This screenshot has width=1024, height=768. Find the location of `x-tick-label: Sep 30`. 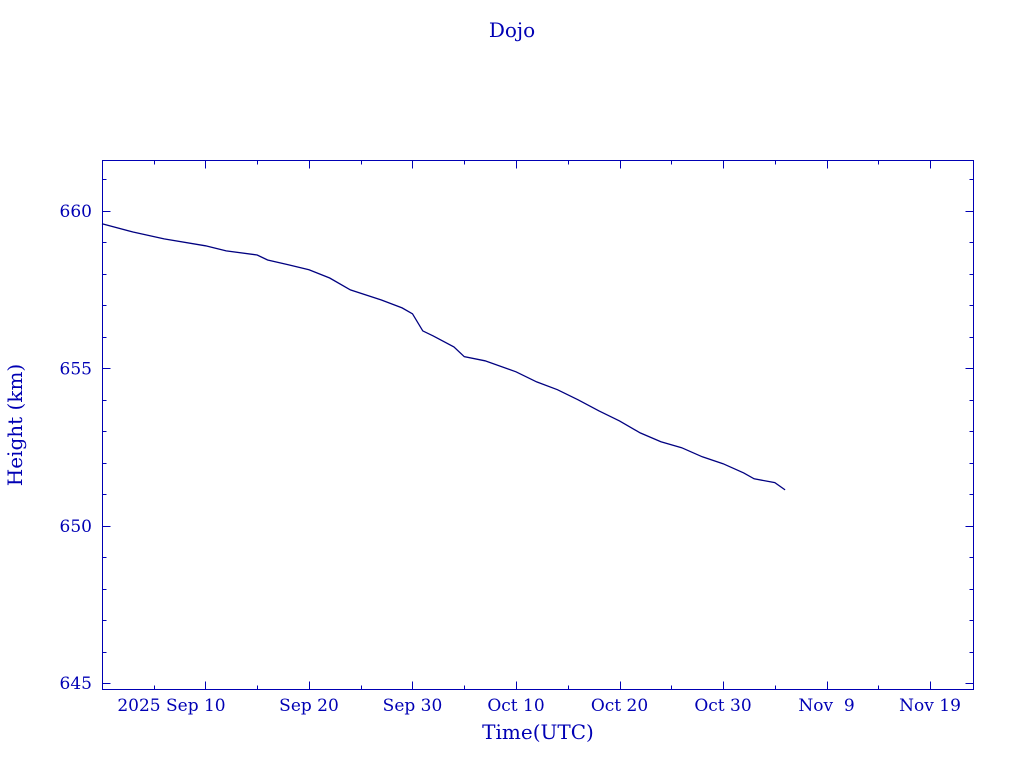

x-tick-label: Sep 30 is located at coordinates (413, 706).